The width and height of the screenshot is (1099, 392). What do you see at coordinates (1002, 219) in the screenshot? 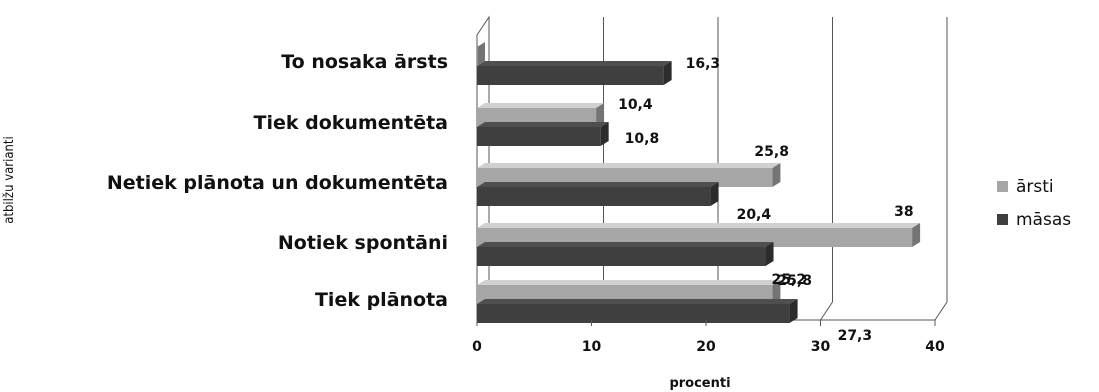
I see `legend-swatch-māsas` at bounding box center [1002, 219].